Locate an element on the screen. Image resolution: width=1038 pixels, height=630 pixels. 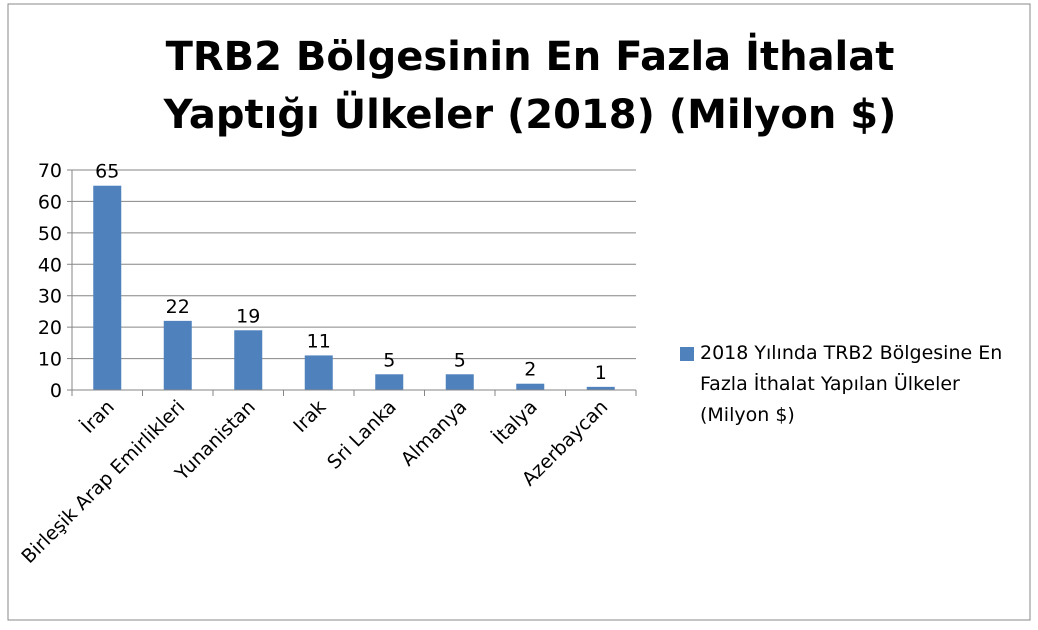
y-tick-label: 70 is located at coordinates (50, 171).